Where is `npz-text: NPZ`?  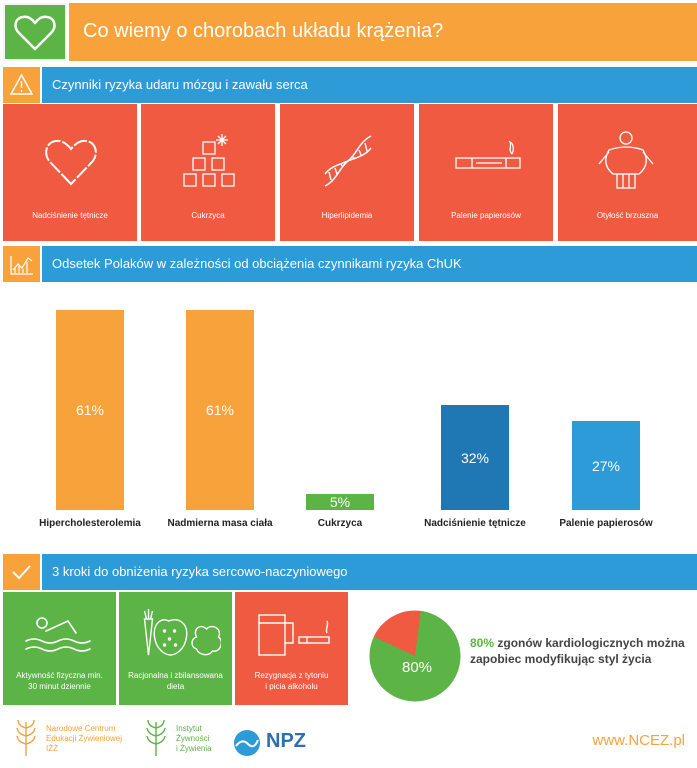 npz-text: NPZ is located at coordinates (286, 741).